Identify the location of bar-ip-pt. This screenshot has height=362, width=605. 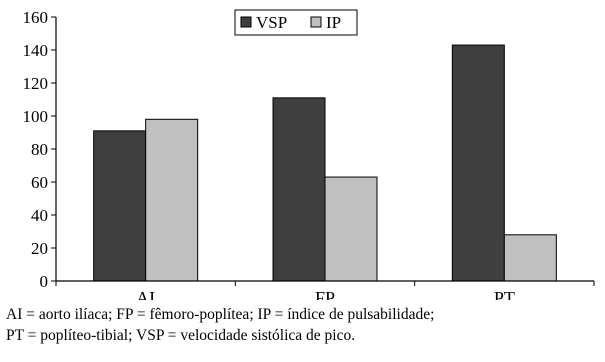
(530, 258).